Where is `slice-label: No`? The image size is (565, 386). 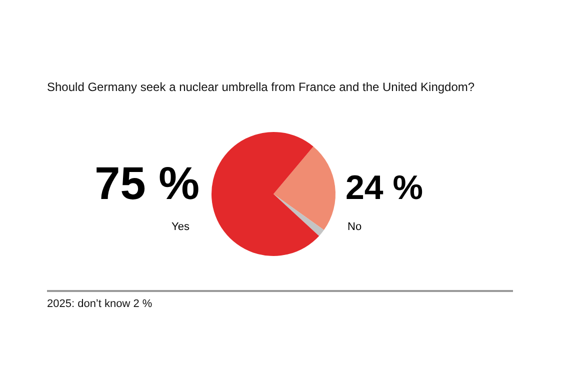 slice-label: No is located at coordinates (355, 227).